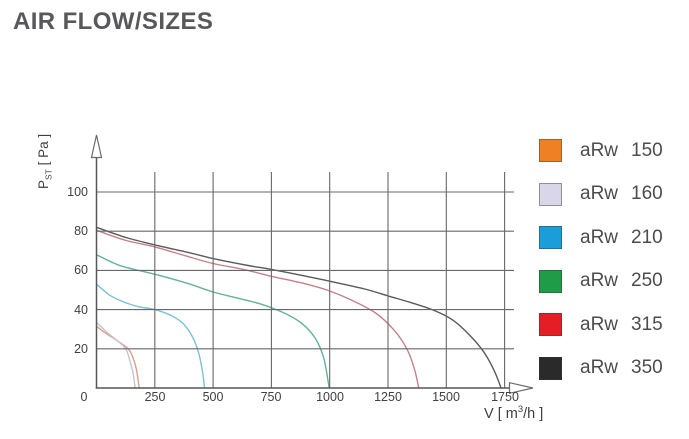 Image resolution: width=689 pixels, height=439 pixels. I want to click on legend-item: aRw 210, so click(611, 237).